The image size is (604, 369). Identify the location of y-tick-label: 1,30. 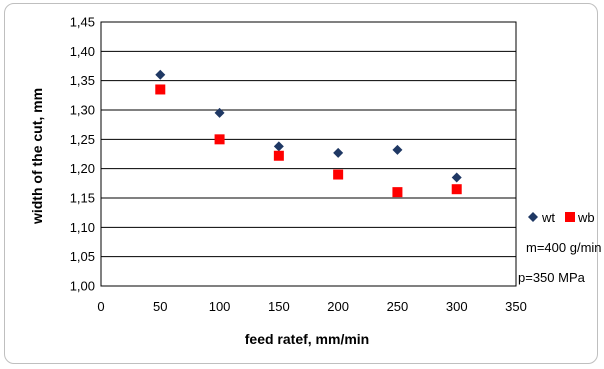
(82, 110).